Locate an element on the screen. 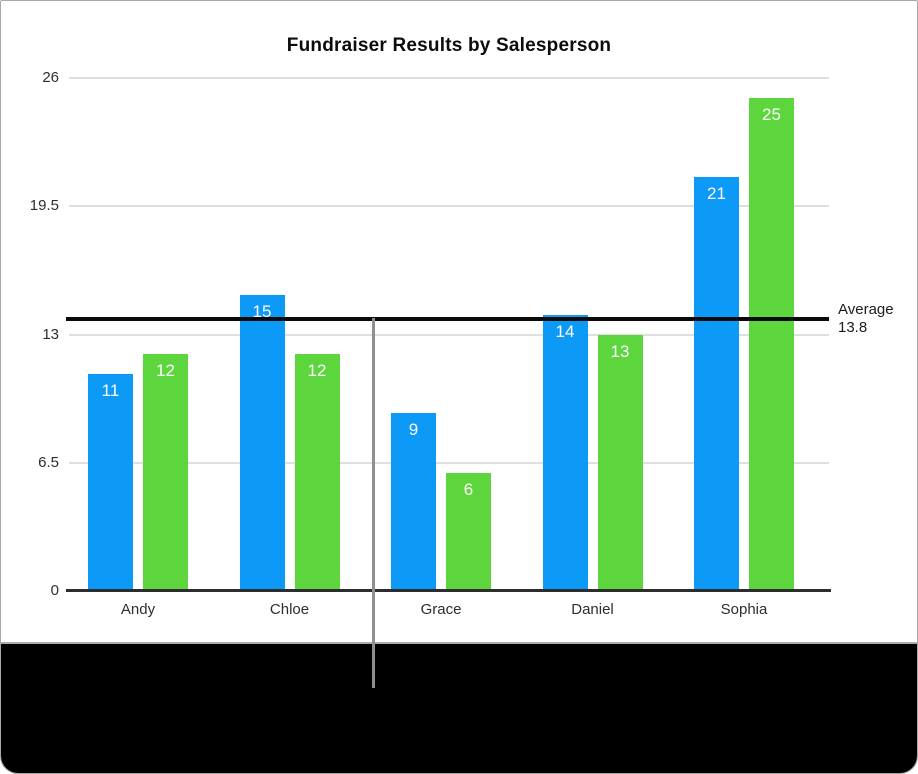 This screenshot has width=918, height=774. y-axis-tick-label: 26 is located at coordinates (50, 77).